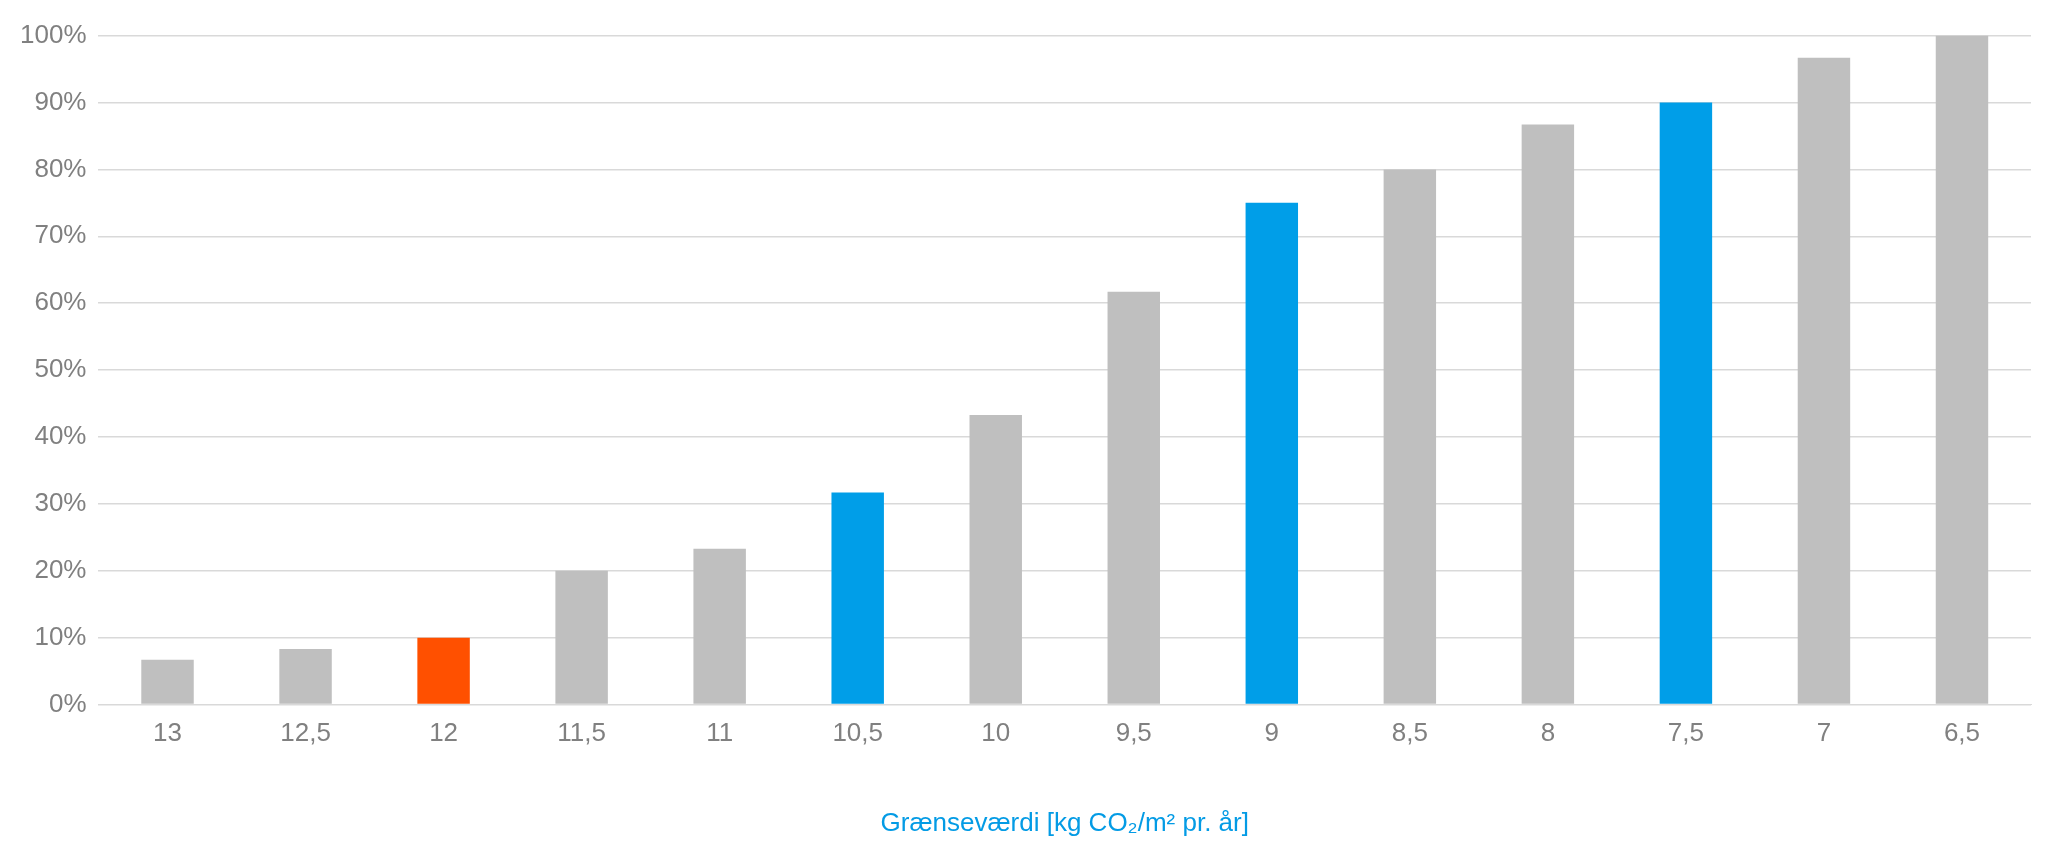 This screenshot has height=851, width=2049. I want to click on x-tick-label: 11, so click(720, 732).